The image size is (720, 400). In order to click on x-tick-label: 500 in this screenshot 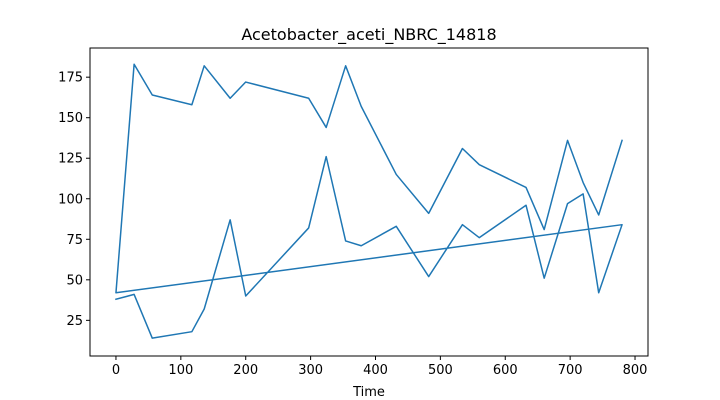, I will do `click(440, 370)`.